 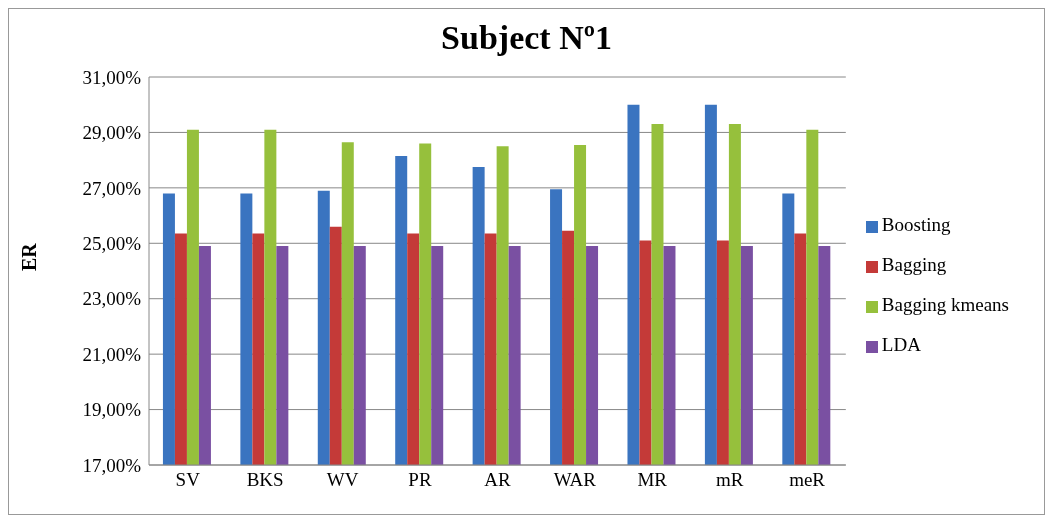 I want to click on x-tick-label: meR, so click(x=807, y=480).